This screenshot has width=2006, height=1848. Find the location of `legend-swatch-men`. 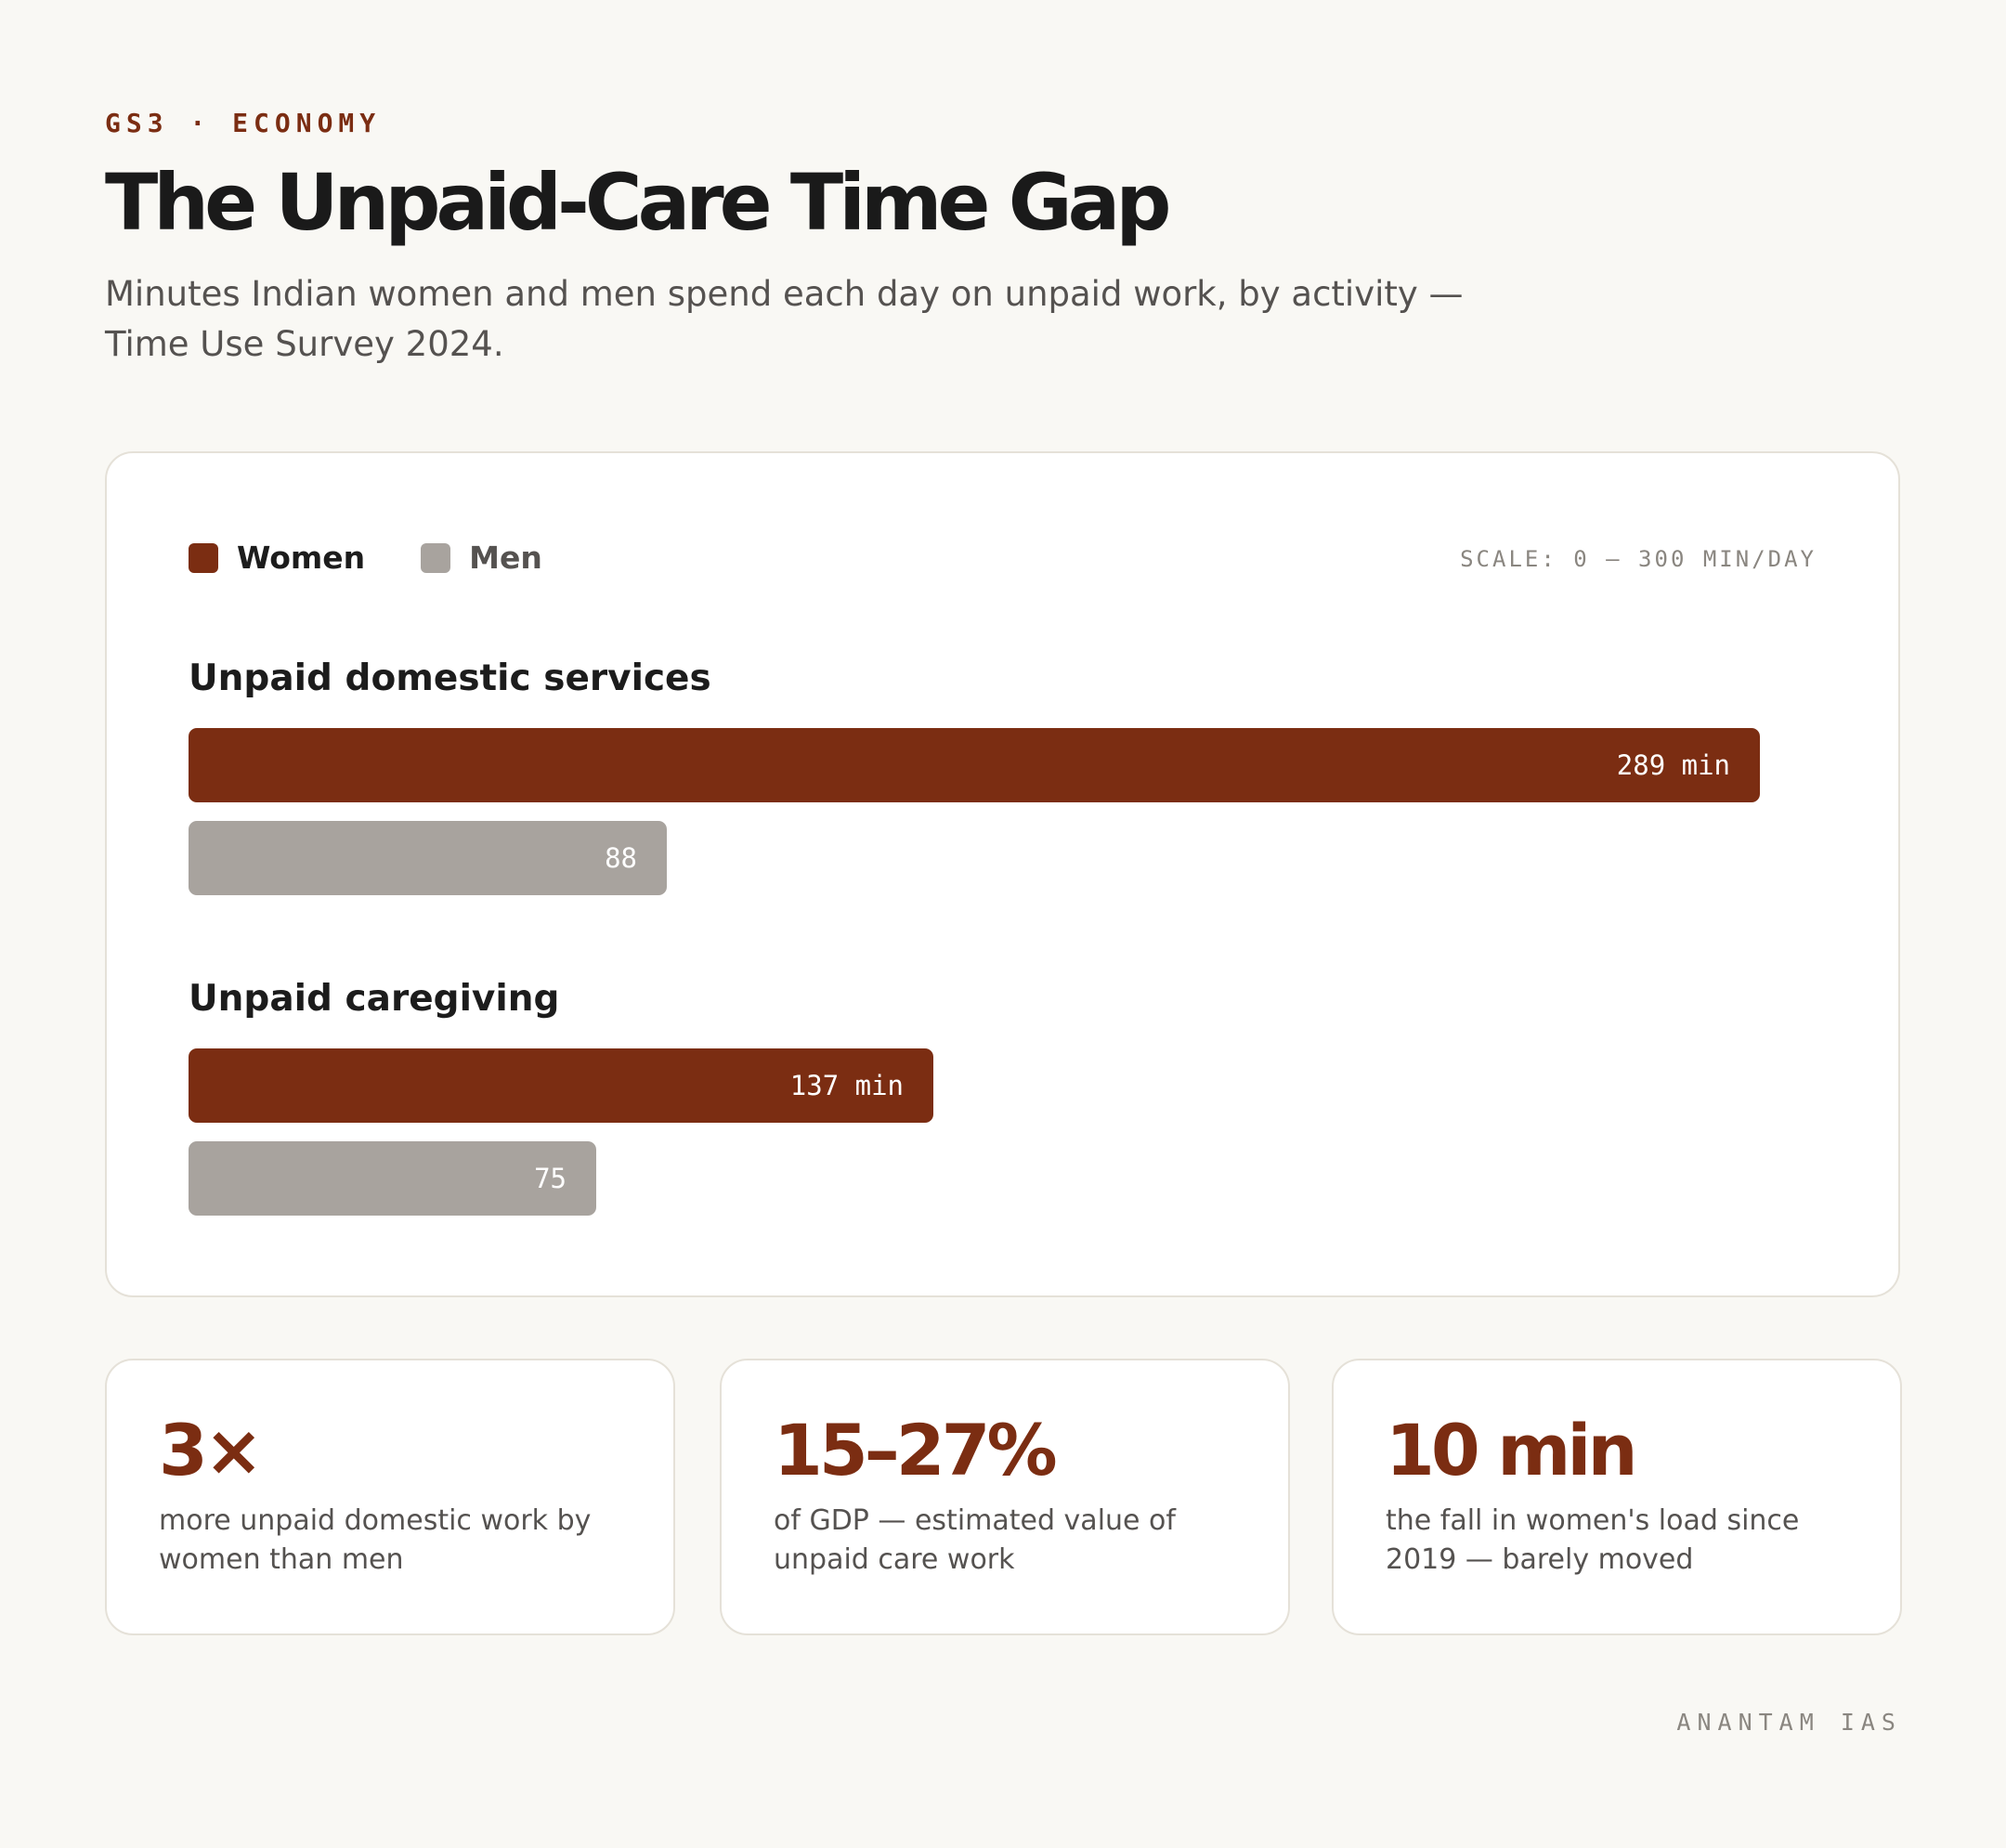

legend-swatch-men is located at coordinates (436, 557).